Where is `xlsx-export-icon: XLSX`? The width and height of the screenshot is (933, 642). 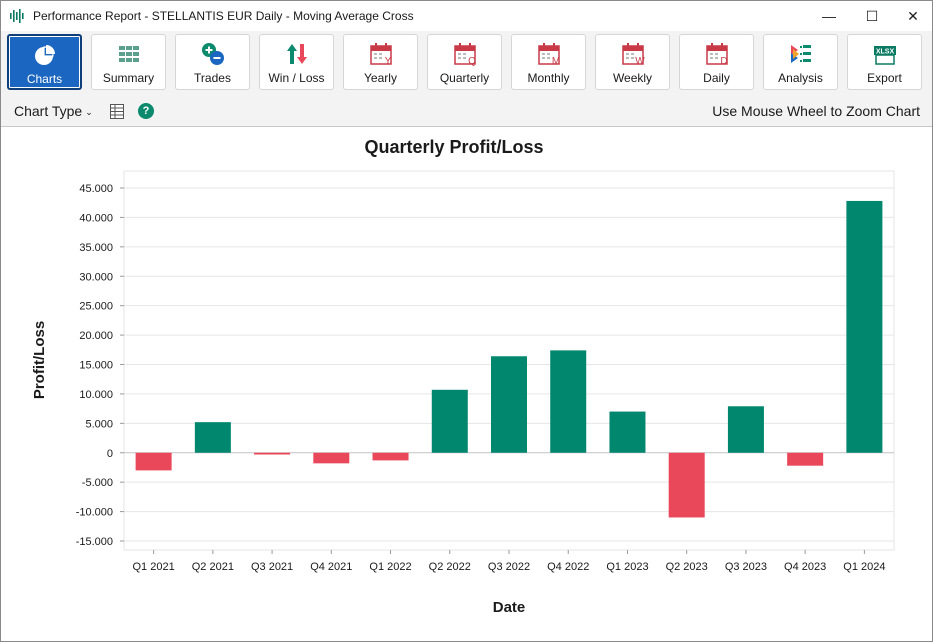 xlsx-export-icon: XLSX is located at coordinates (884, 55).